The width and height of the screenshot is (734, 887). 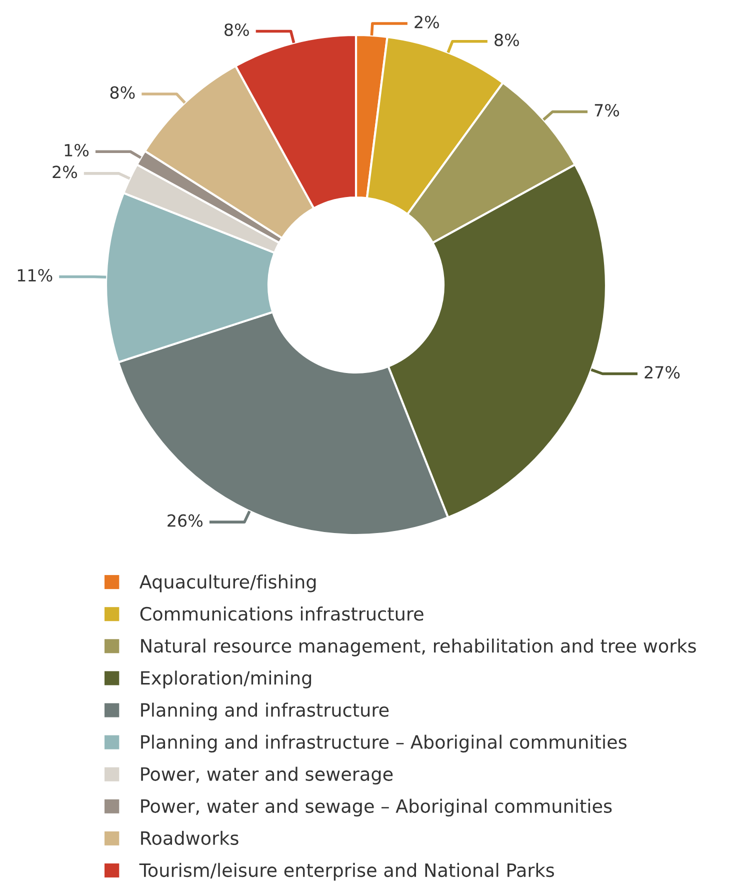 I want to click on legend-label: Exploration/mining, so click(x=226, y=679).